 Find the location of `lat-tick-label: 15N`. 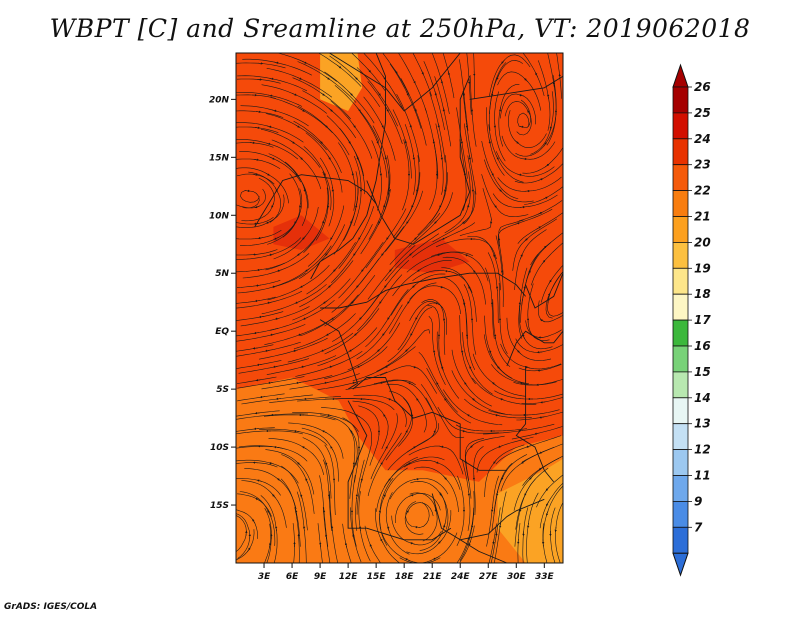

lat-tick-label: 15N is located at coordinates (219, 158).